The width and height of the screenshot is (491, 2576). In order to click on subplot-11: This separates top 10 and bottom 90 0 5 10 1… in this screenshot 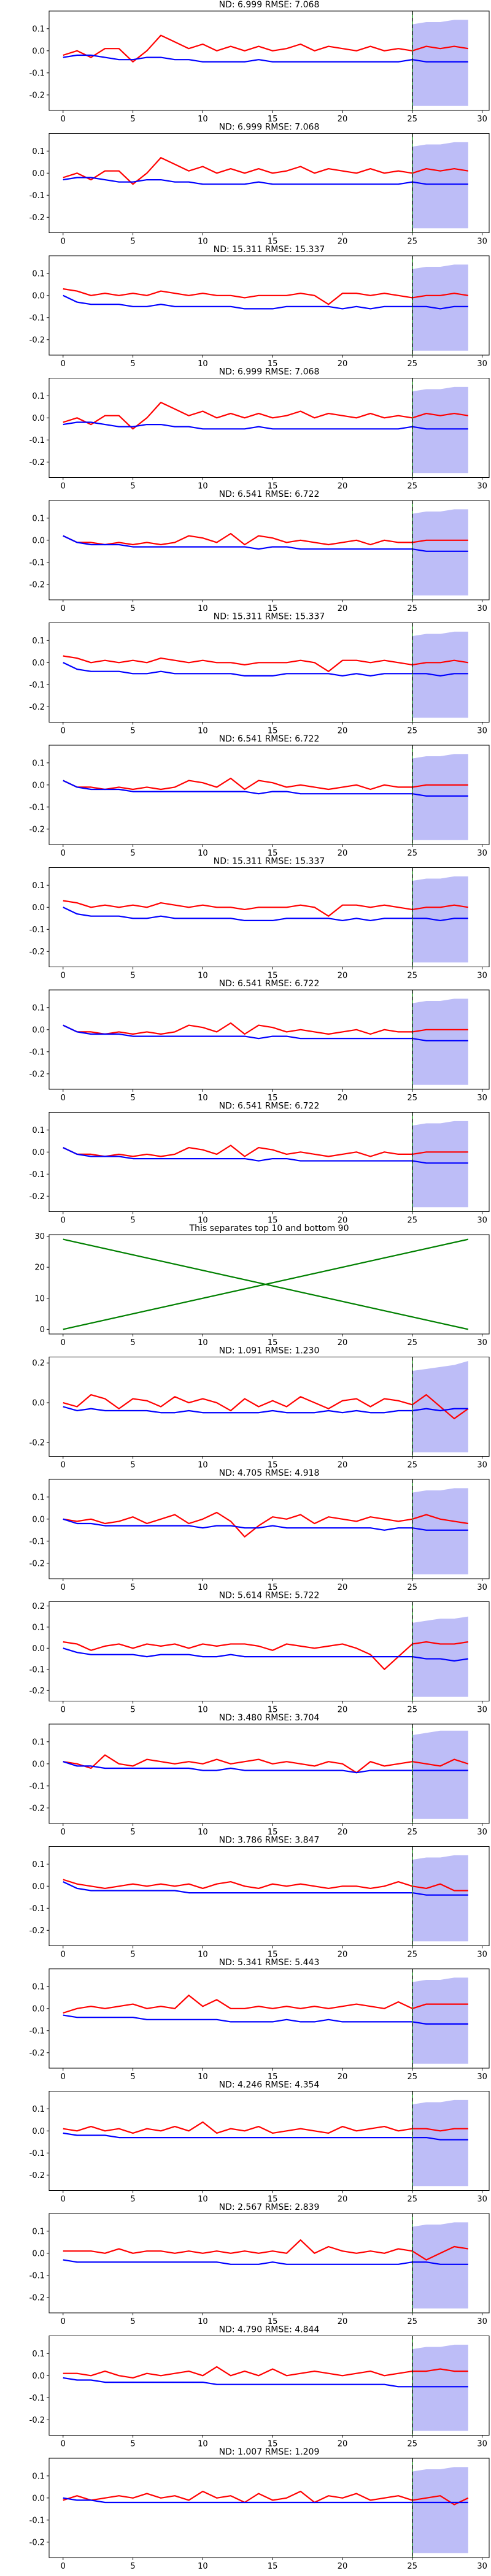, I will do `click(262, 1285)`.